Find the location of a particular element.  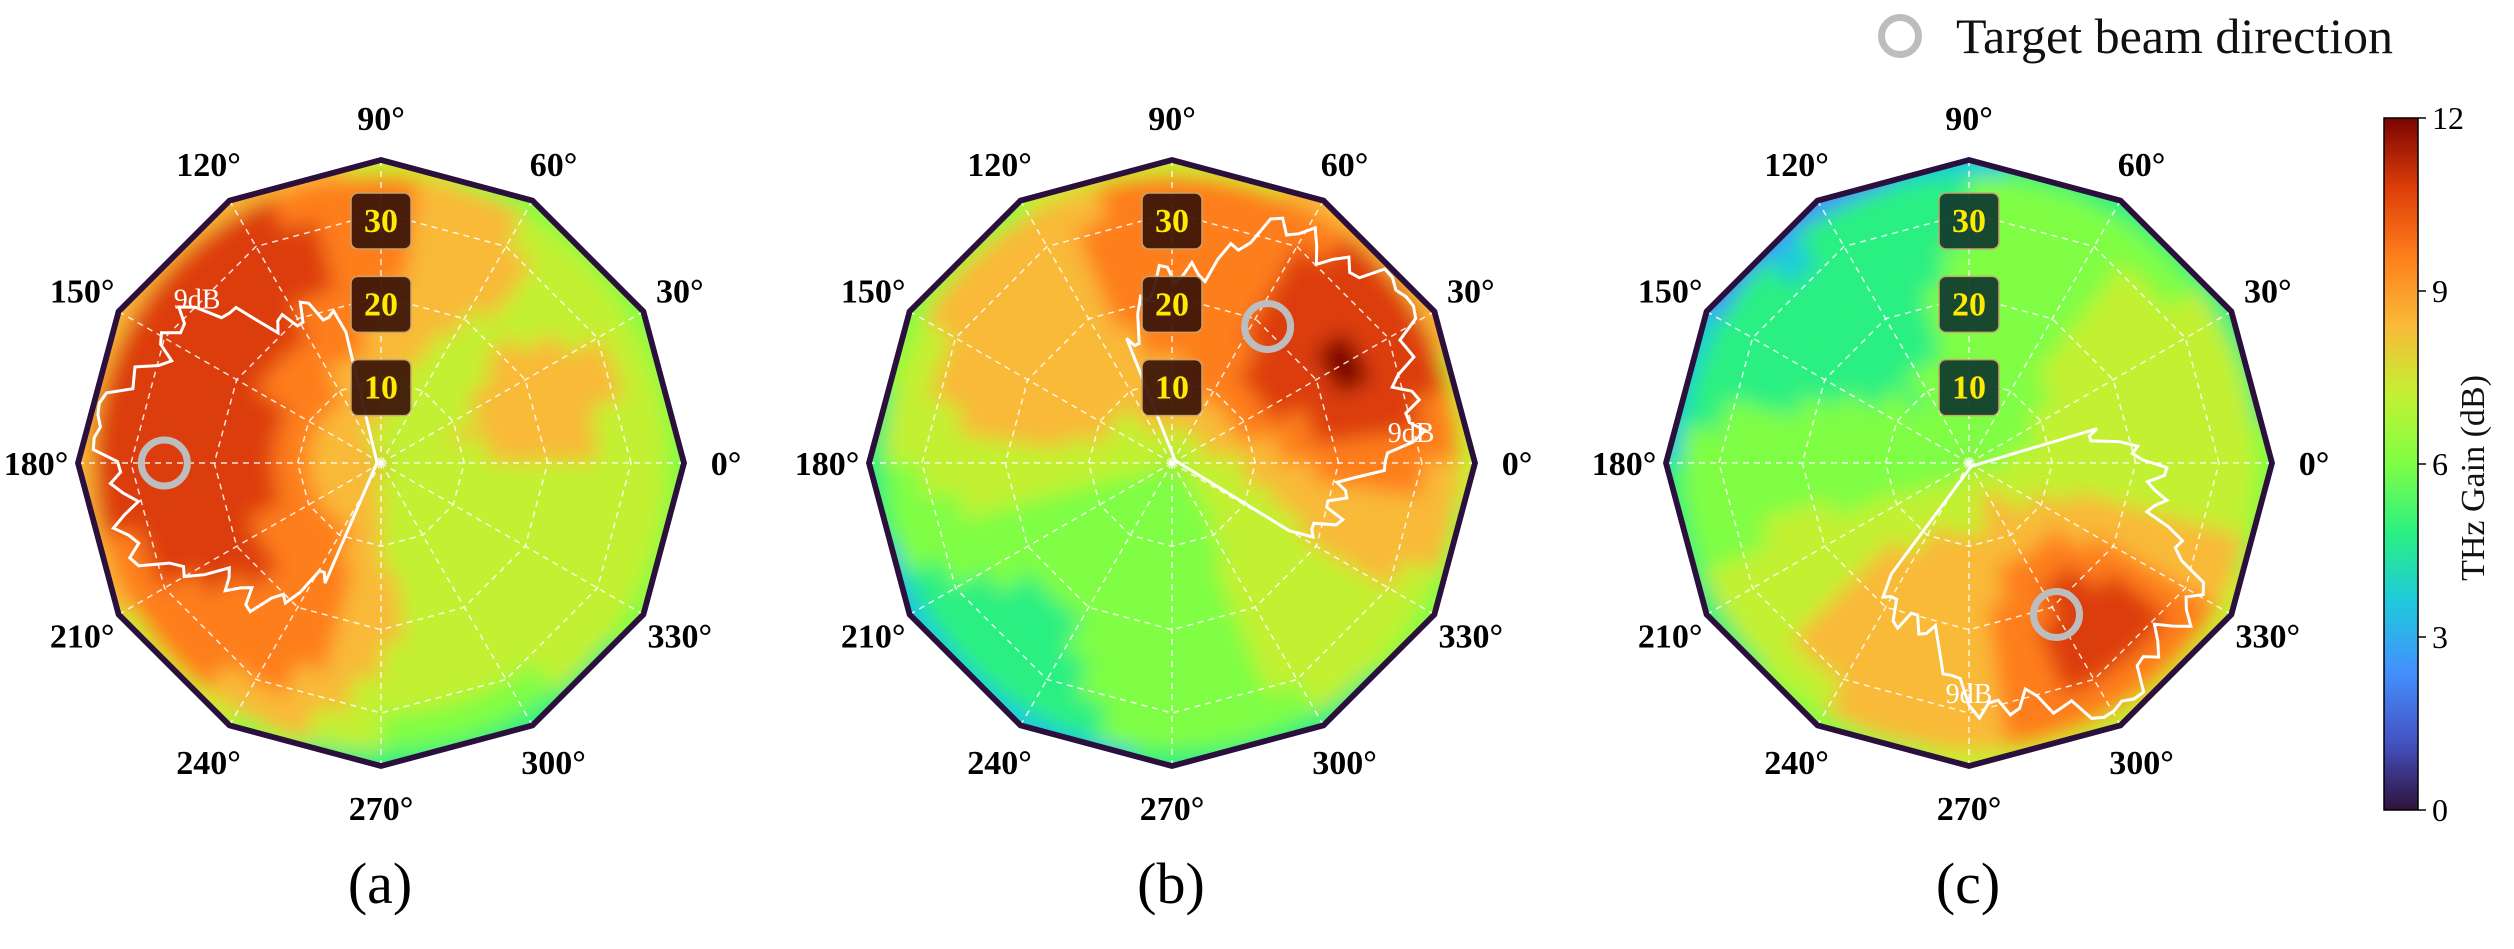

colorbar-tick-label: 12 is located at coordinates (2448, 118).